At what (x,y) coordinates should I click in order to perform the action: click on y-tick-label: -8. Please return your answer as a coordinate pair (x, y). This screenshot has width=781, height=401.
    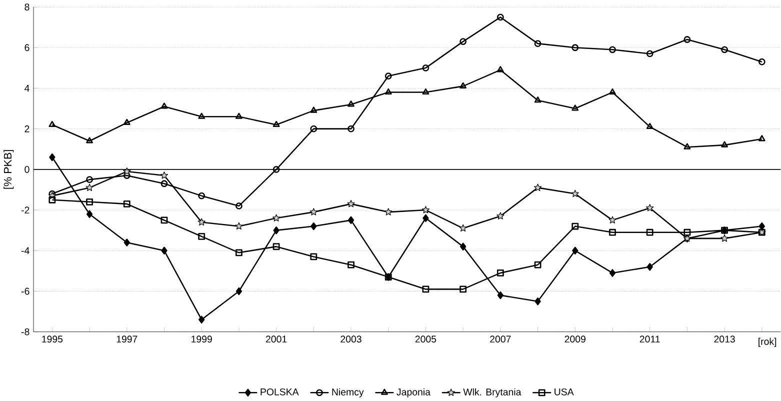
    Looking at the image, I should click on (26, 332).